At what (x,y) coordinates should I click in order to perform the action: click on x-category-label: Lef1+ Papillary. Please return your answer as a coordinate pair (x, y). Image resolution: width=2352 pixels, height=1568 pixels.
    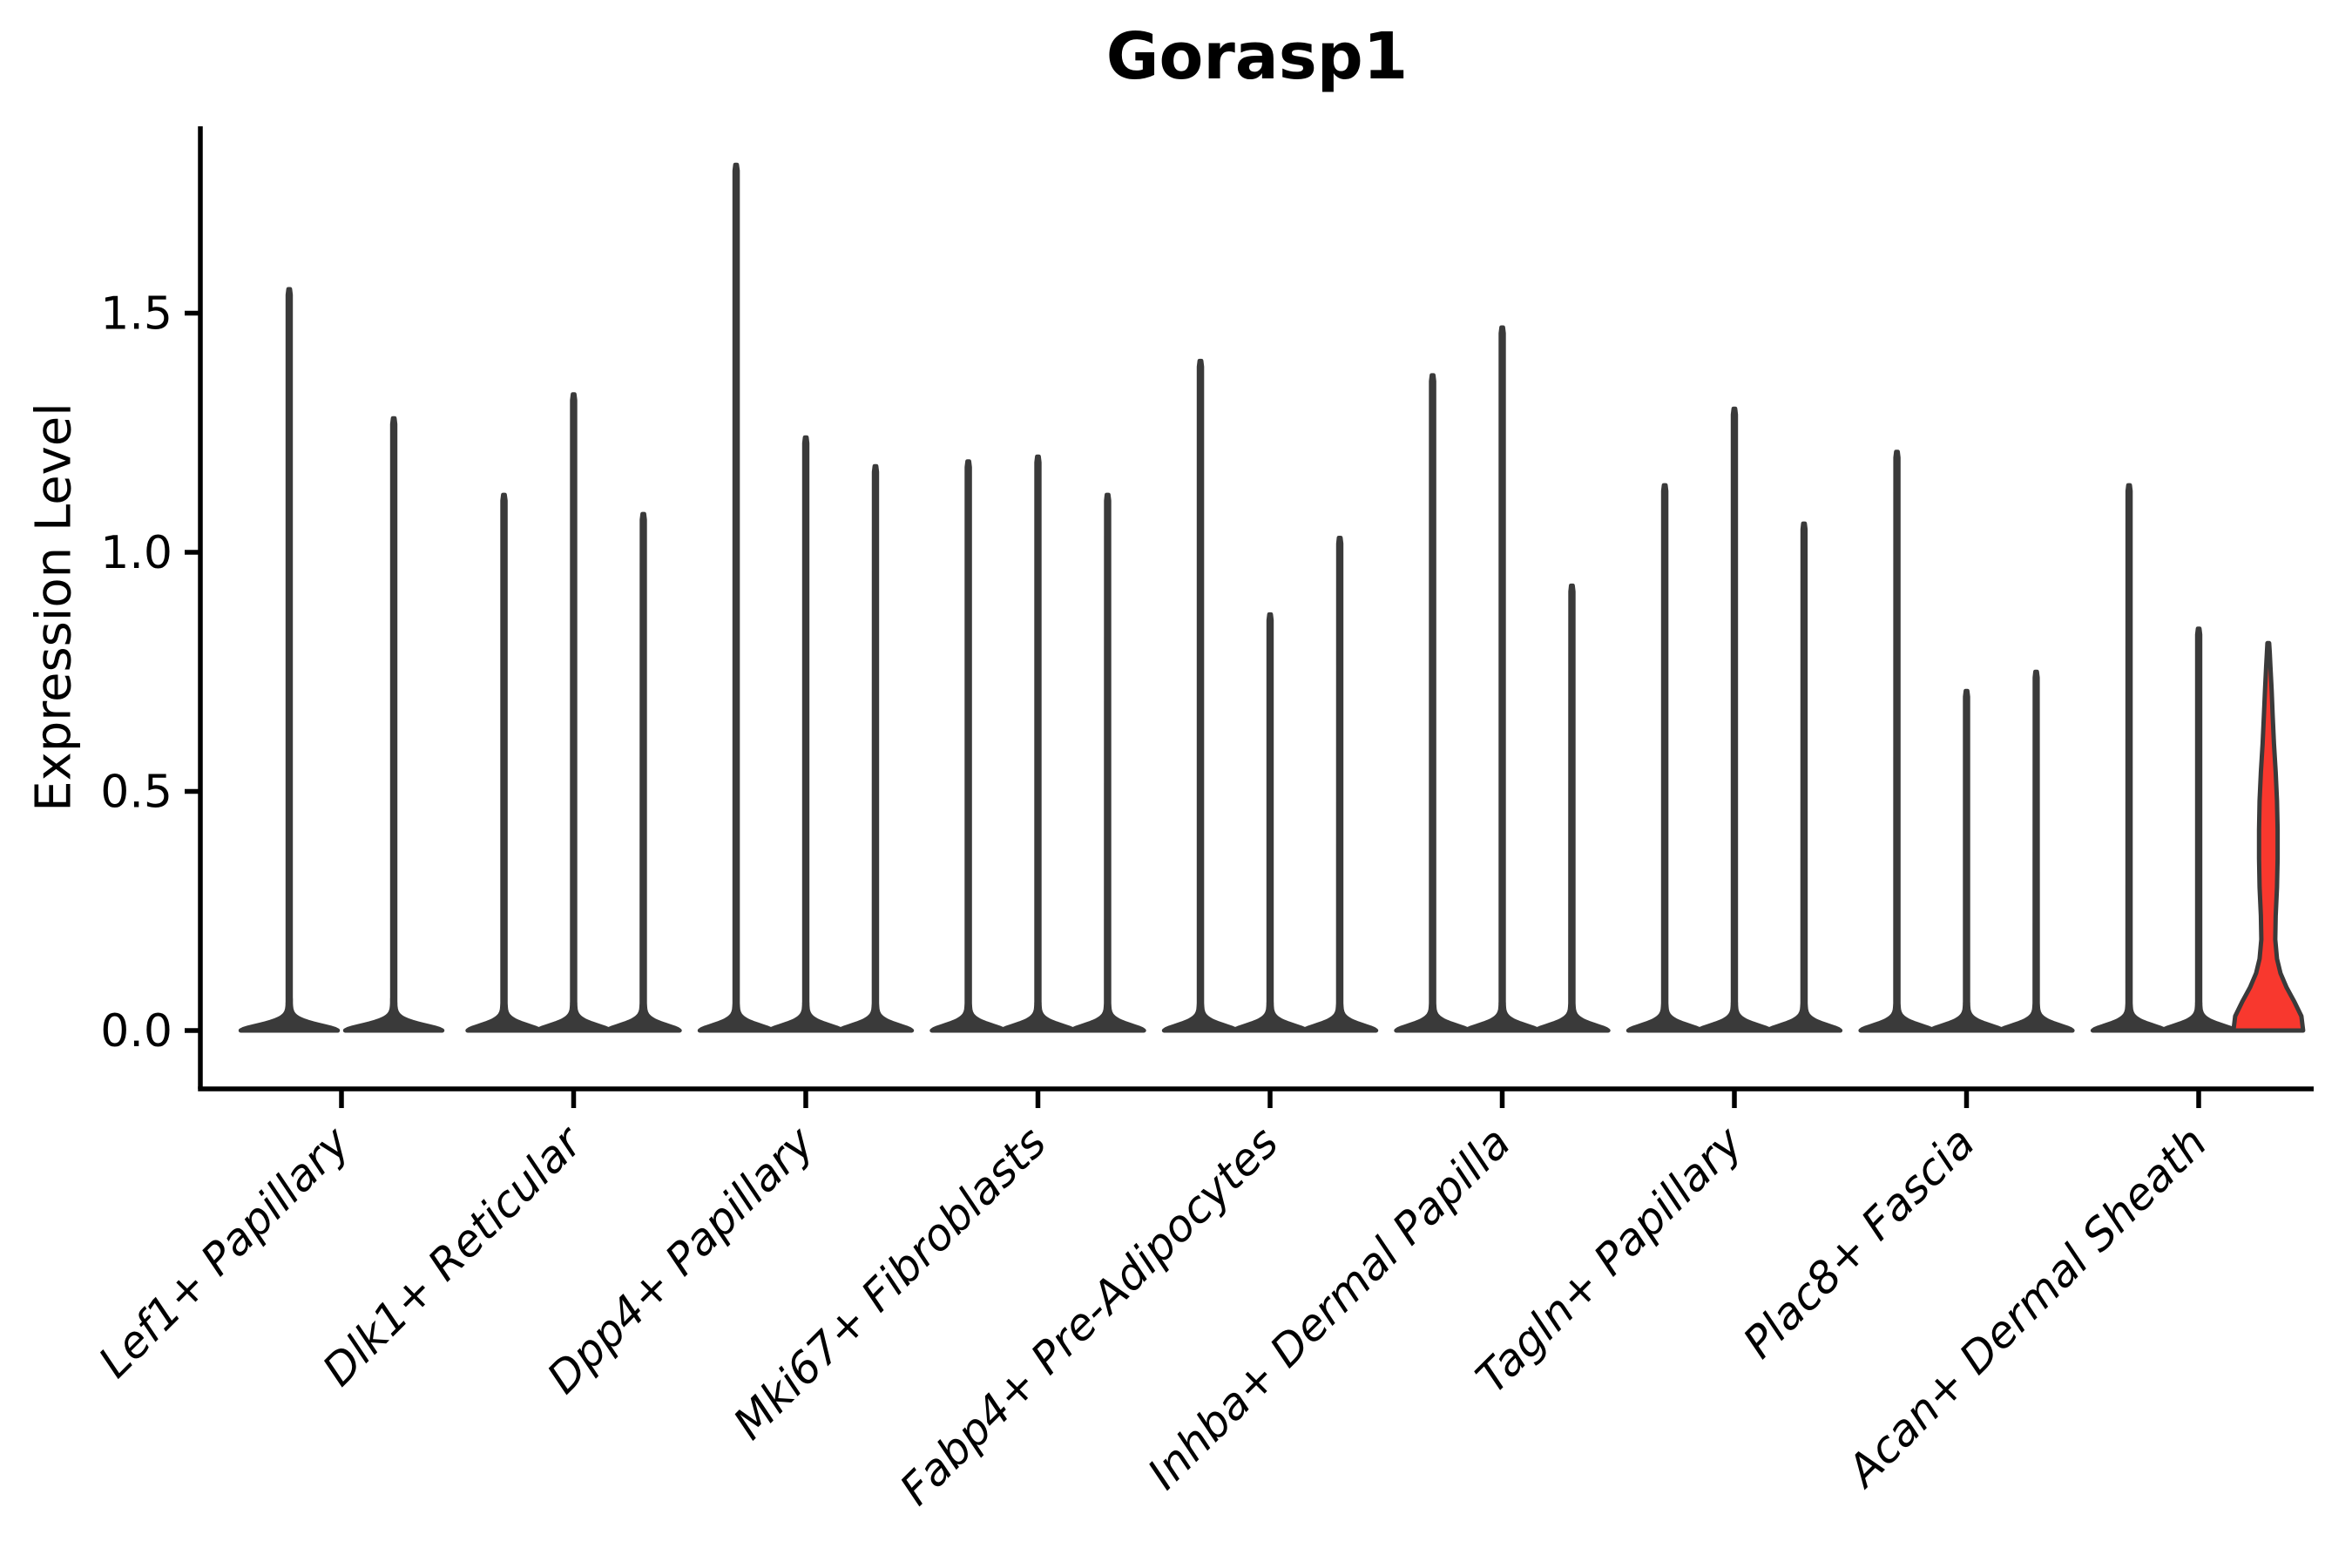
    Looking at the image, I should click on (225, 1251).